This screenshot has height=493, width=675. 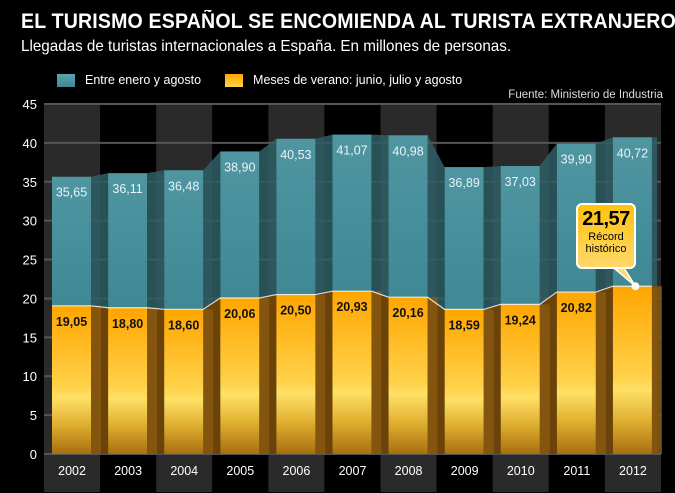 What do you see at coordinates (358, 80) in the screenshot?
I see `legend-label: Meses de verano: junio, julio y agosto` at bounding box center [358, 80].